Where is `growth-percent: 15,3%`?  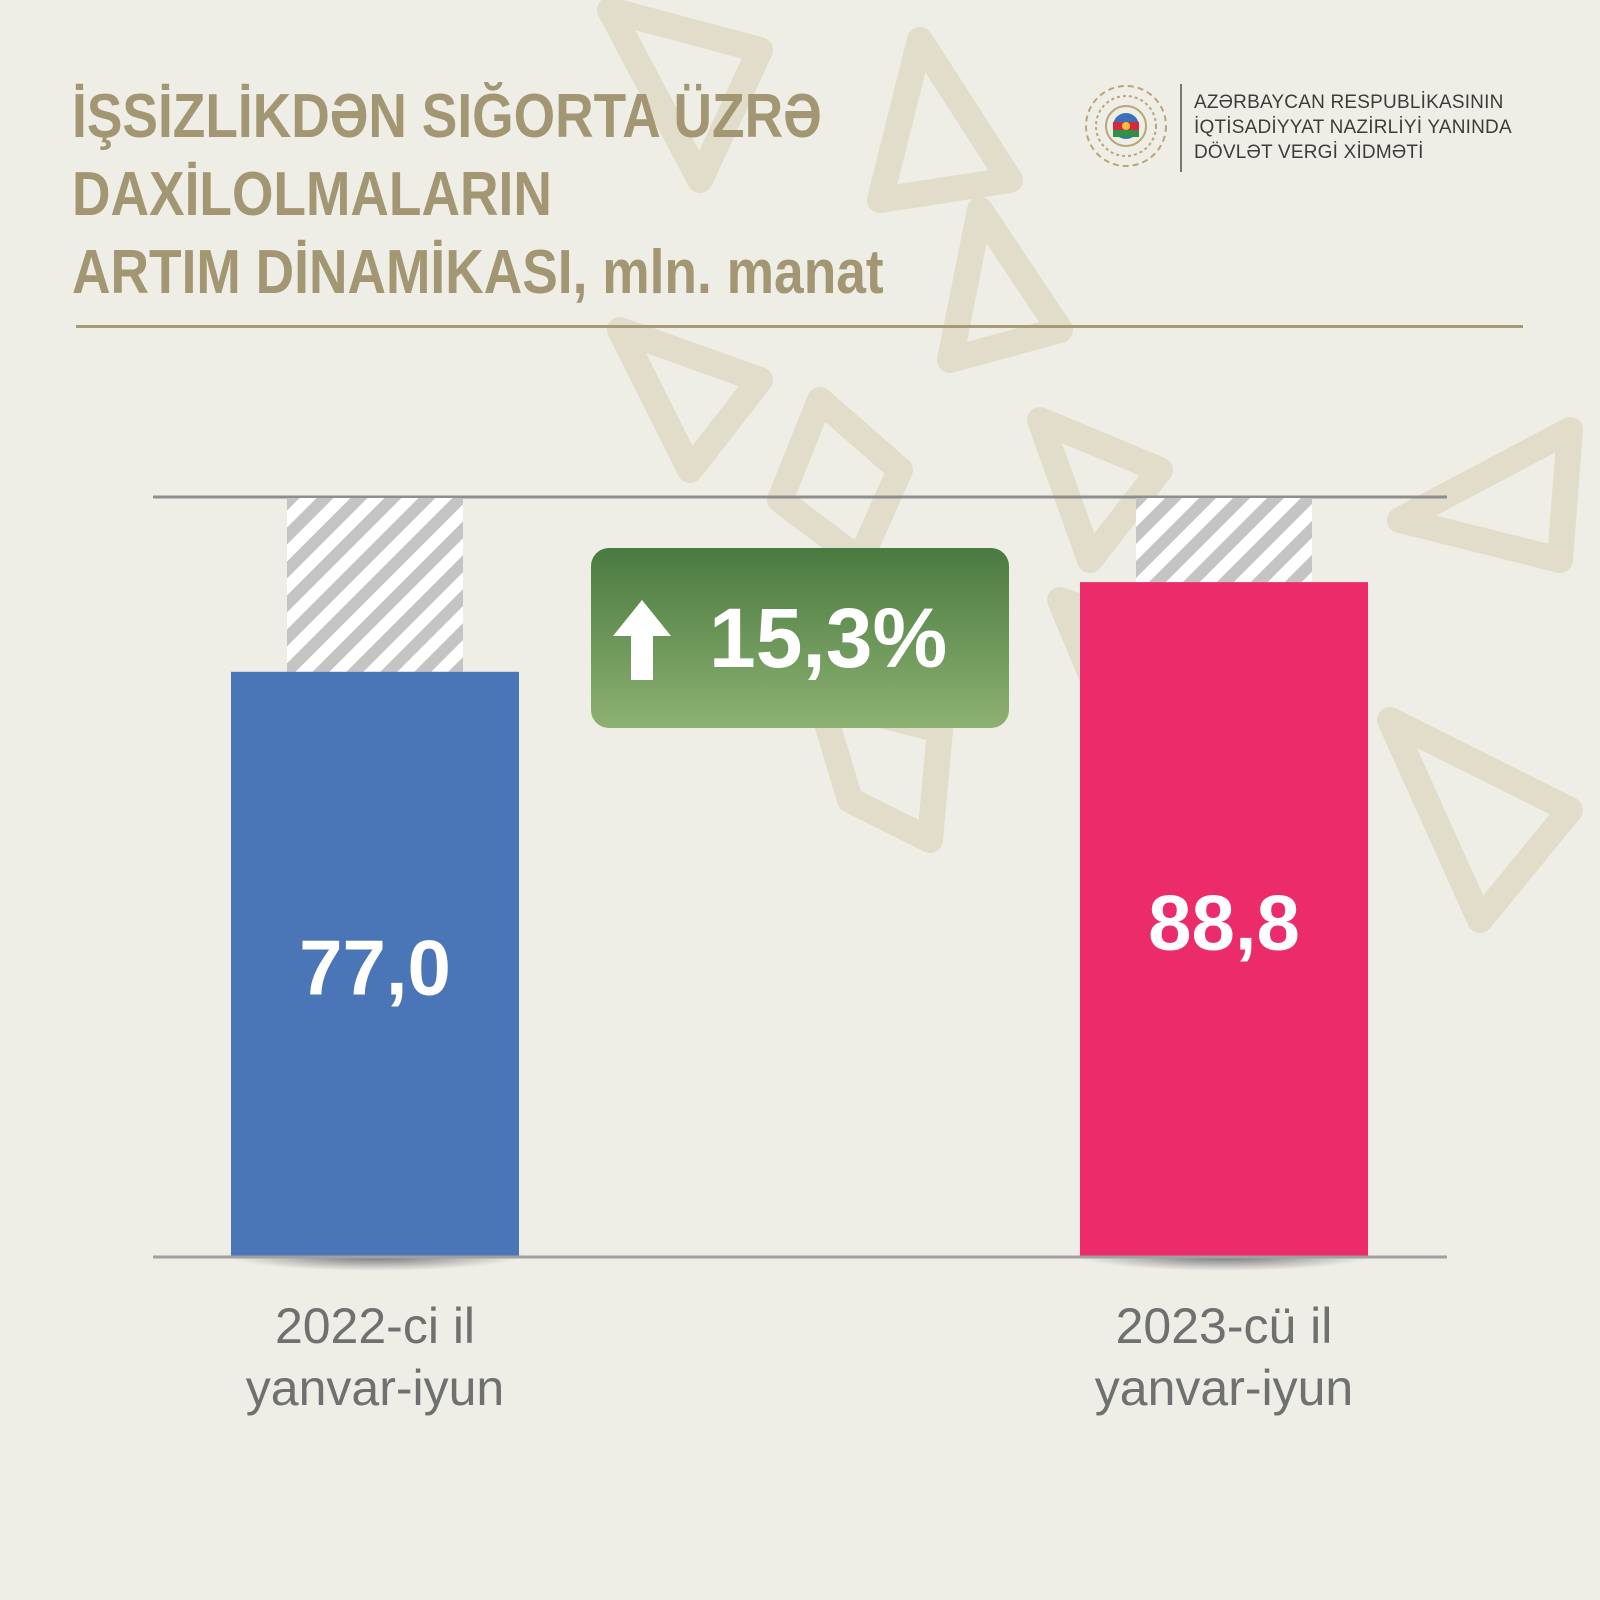
growth-percent: 15,3% is located at coordinates (828, 638).